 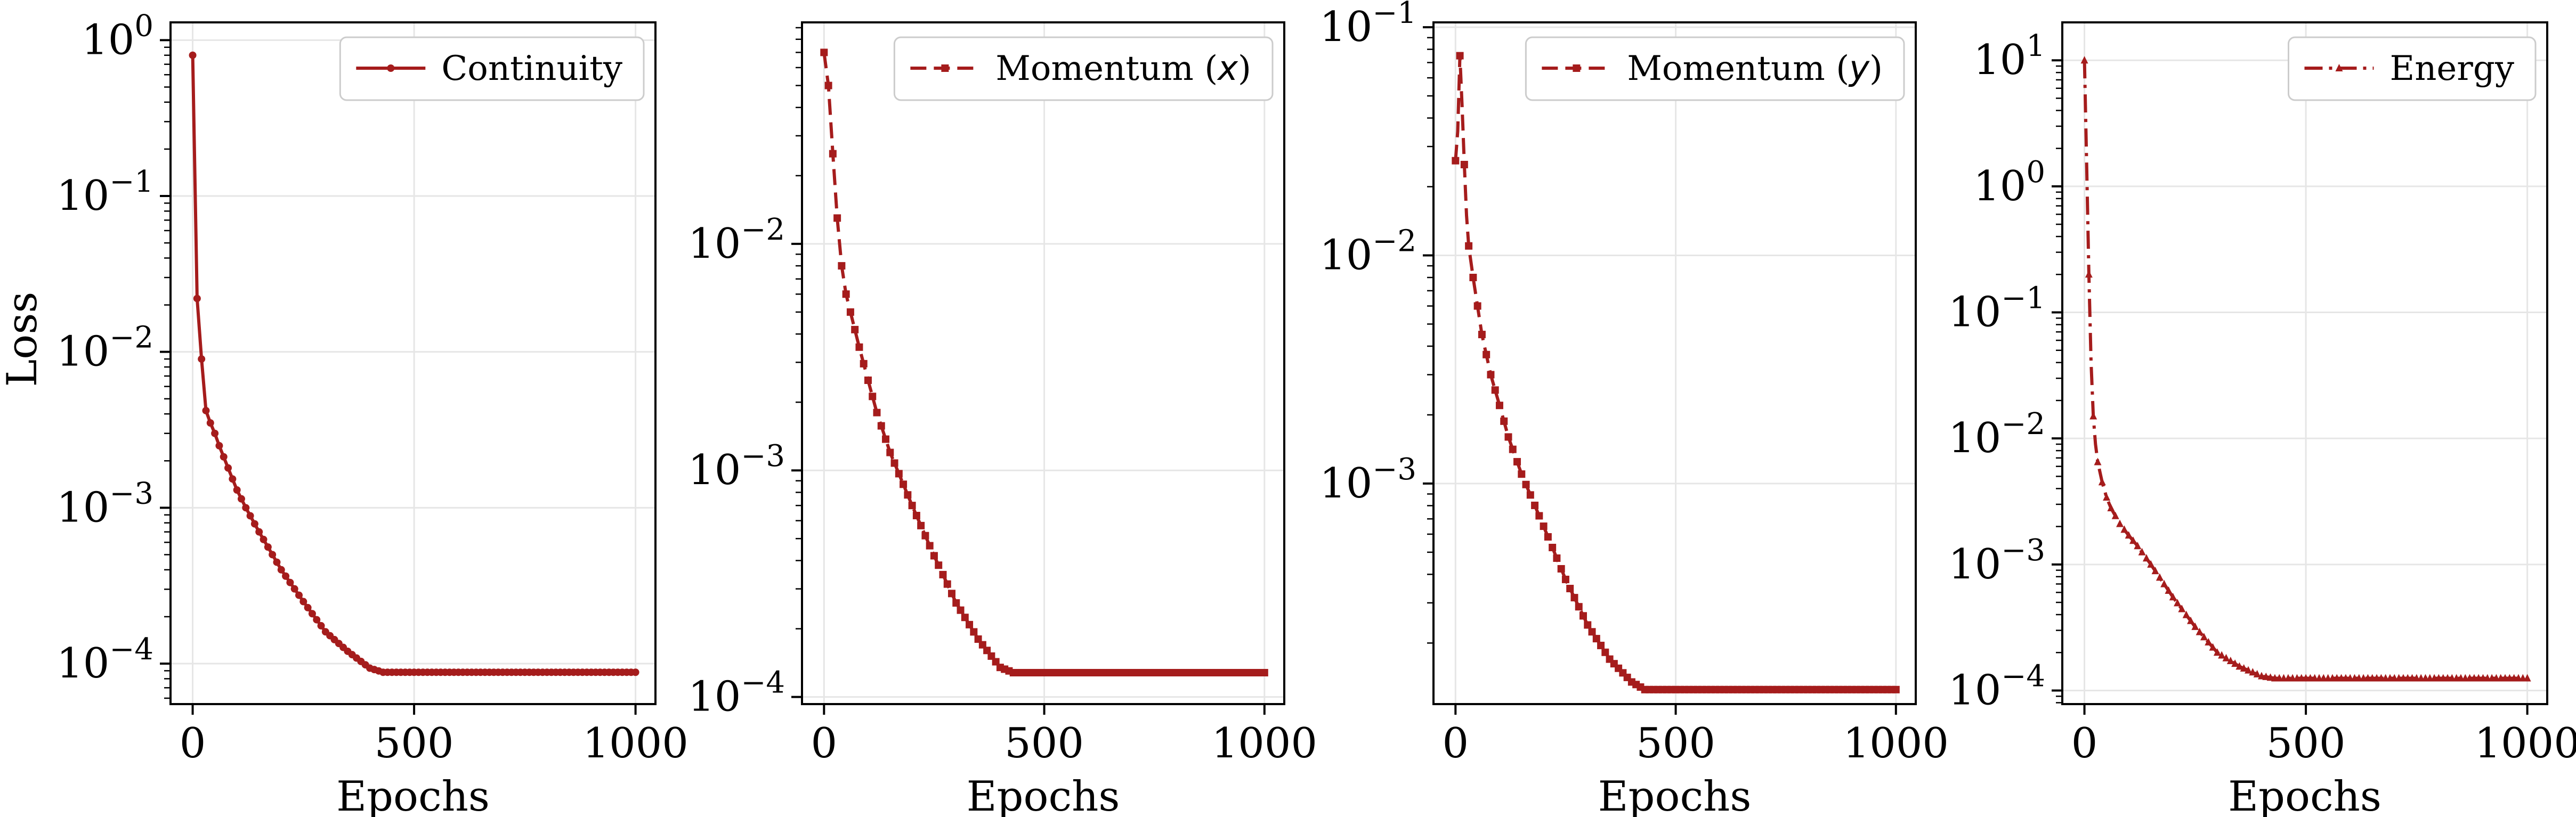 What do you see at coordinates (1083, 69) in the screenshot?
I see `legend: Momentum (x)` at bounding box center [1083, 69].